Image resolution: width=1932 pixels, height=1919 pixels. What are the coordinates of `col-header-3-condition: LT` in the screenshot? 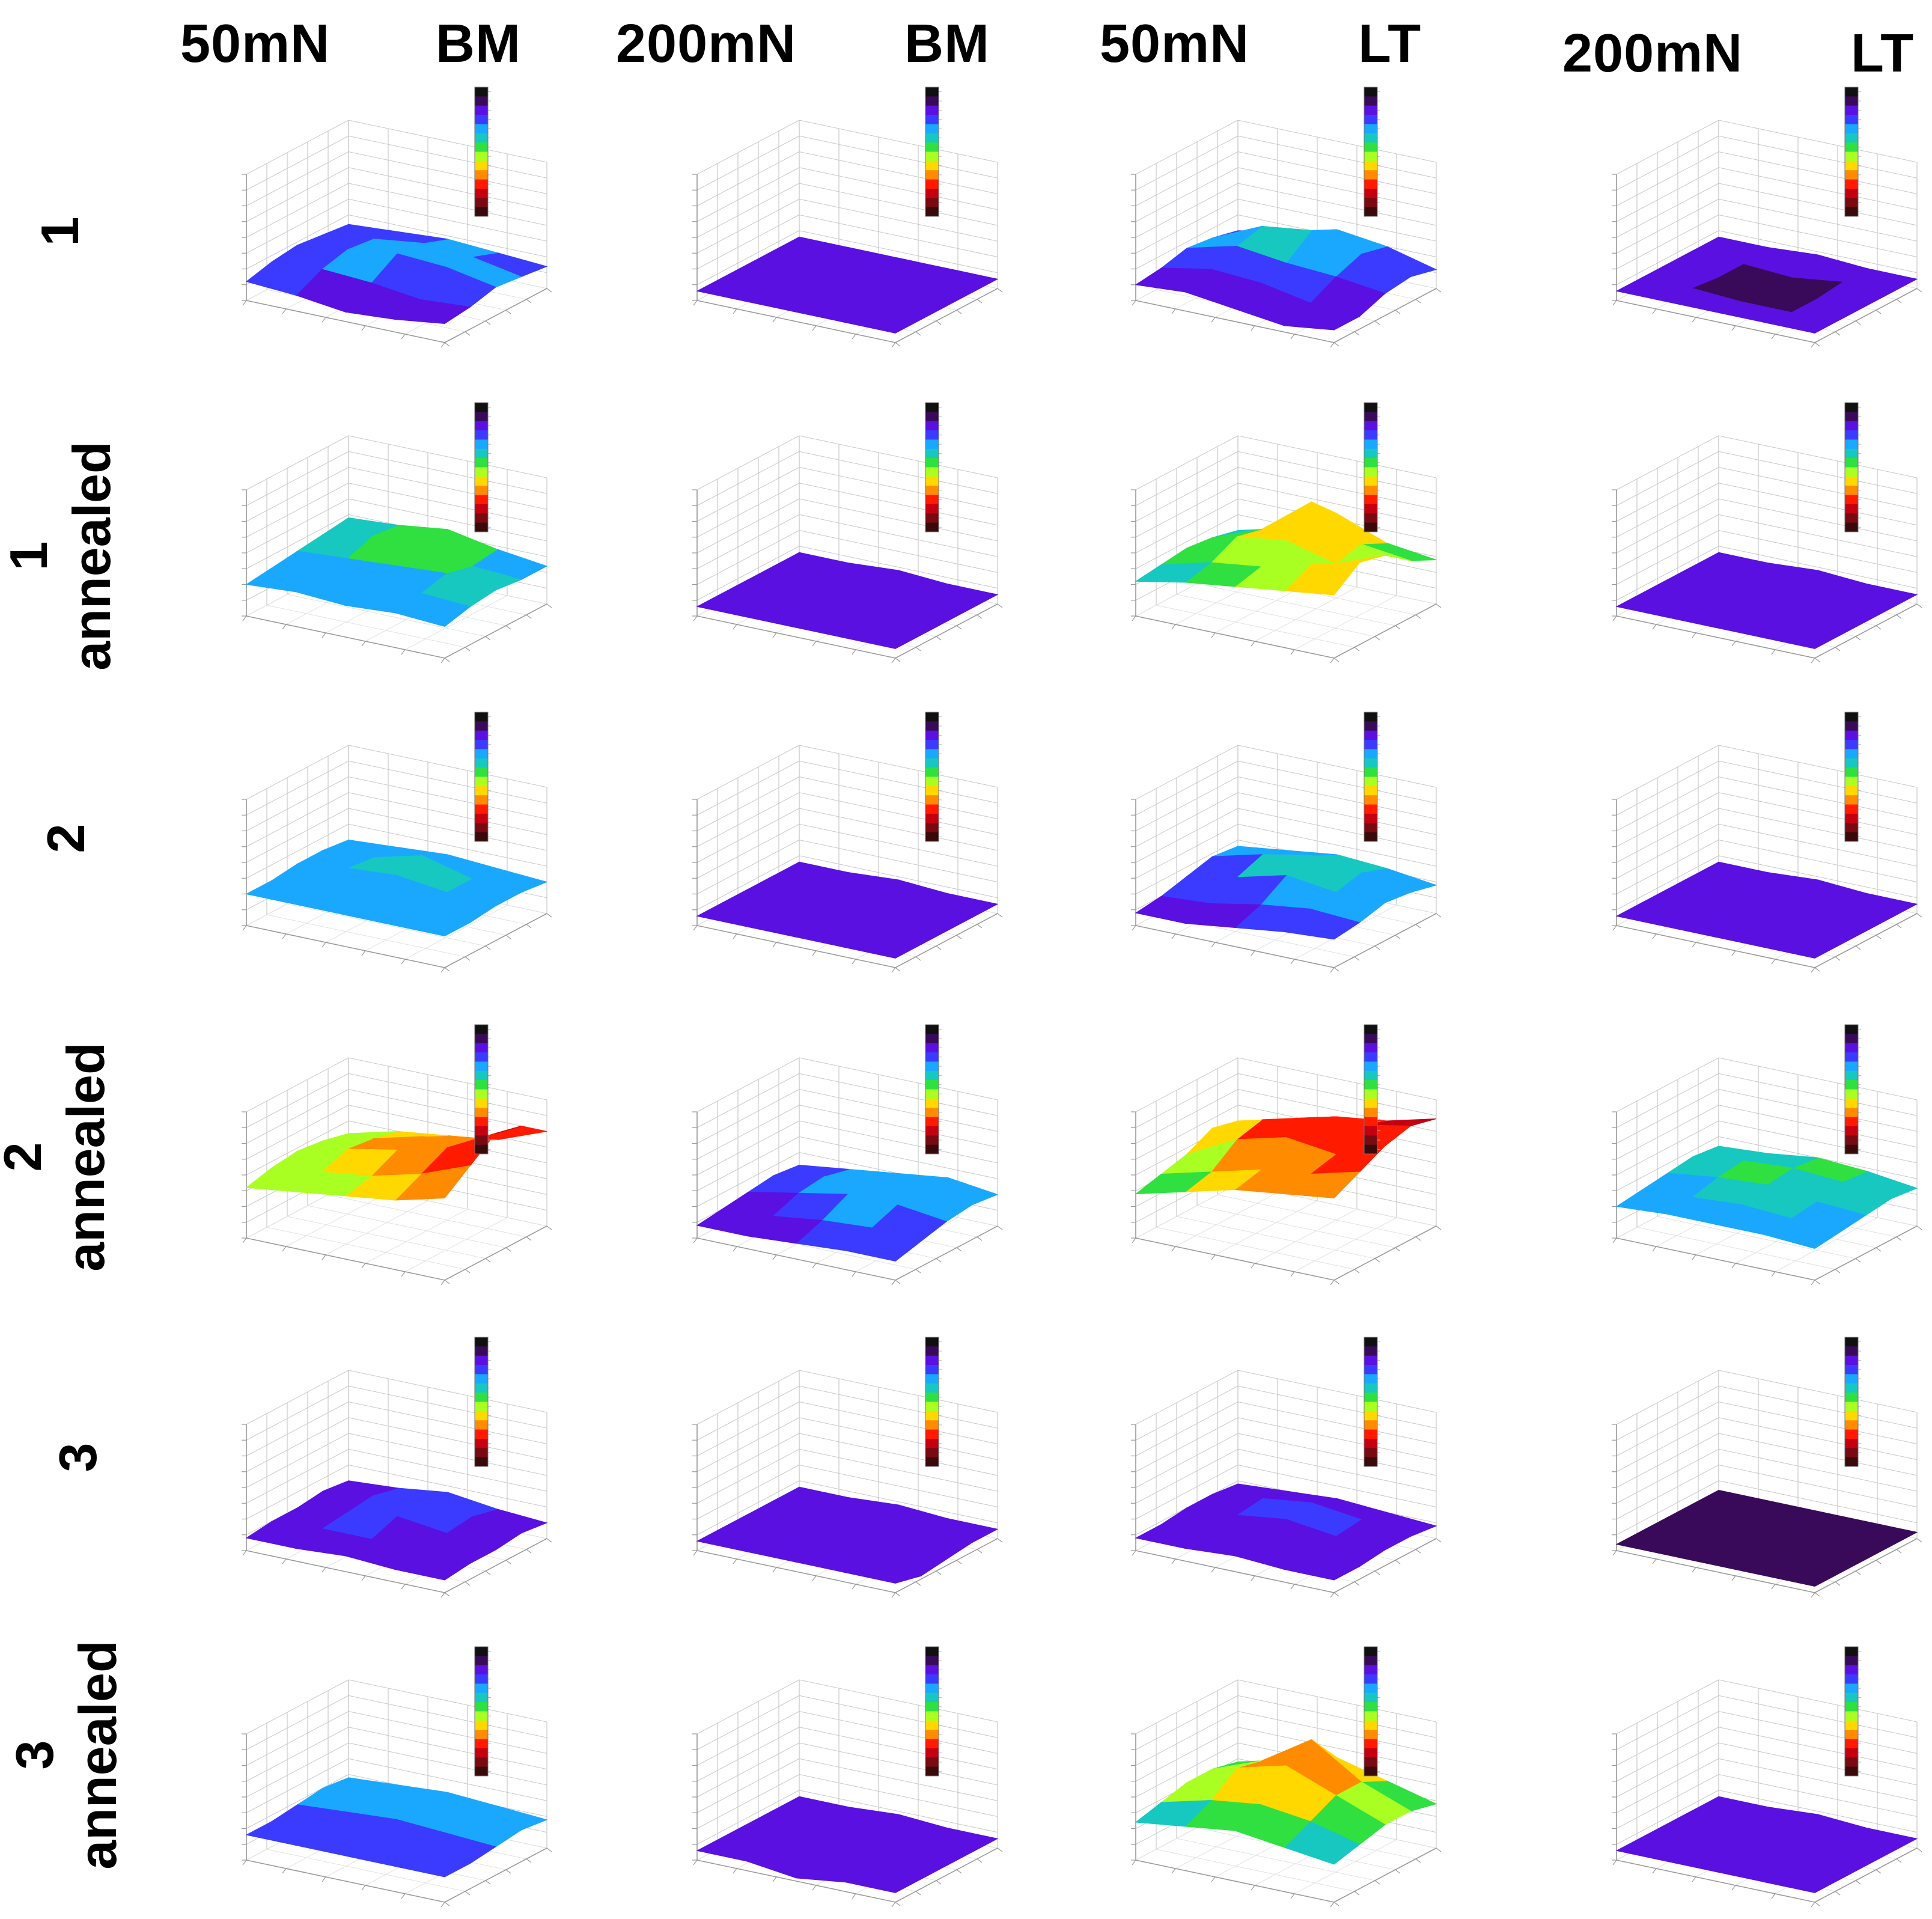 It's located at (1390, 44).